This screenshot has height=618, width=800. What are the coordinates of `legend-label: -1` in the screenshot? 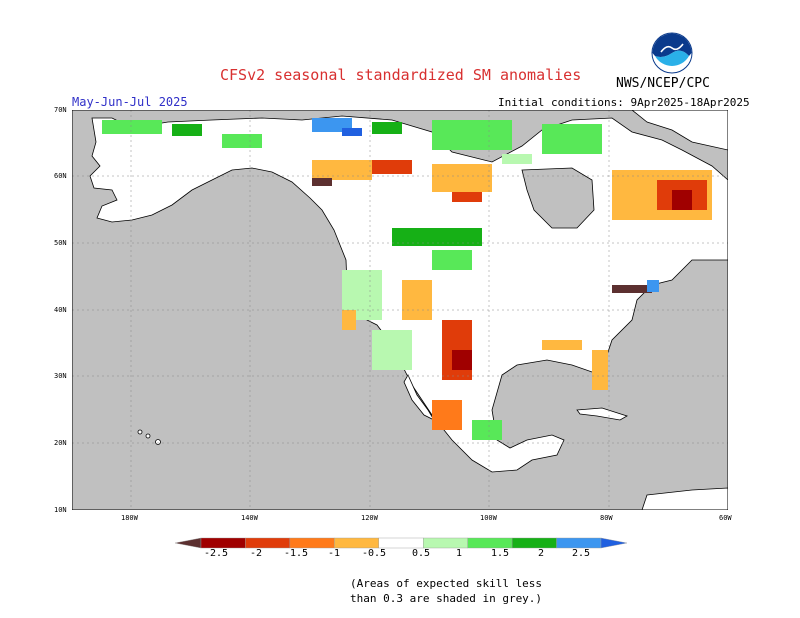 It's located at (334, 553).